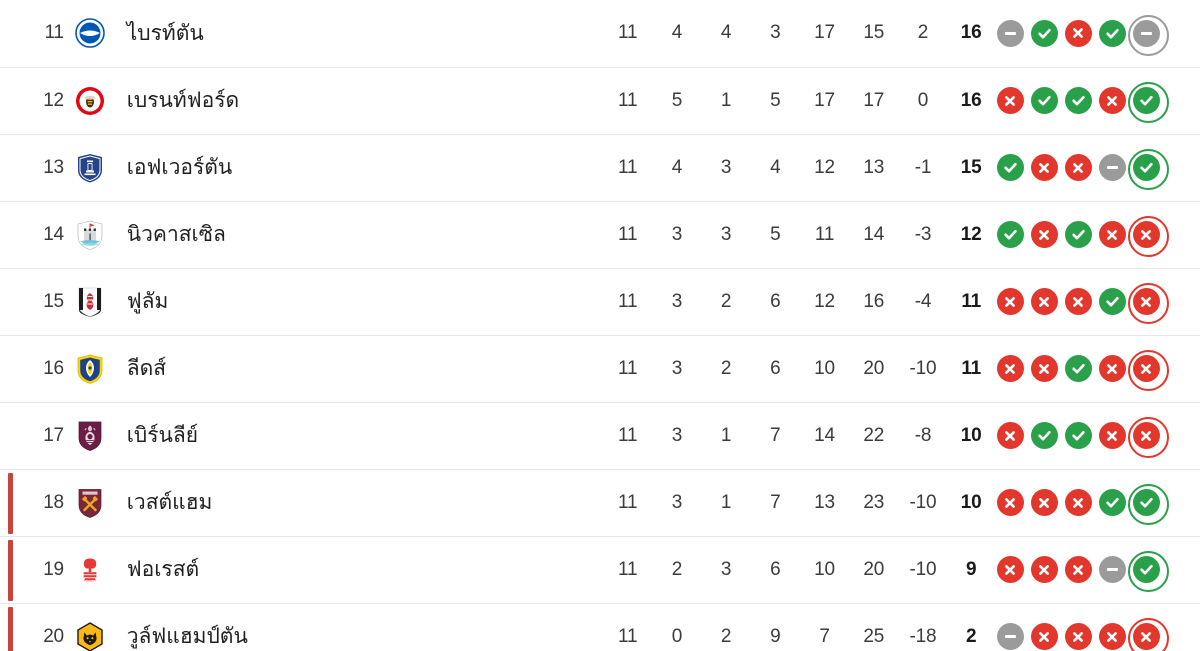 The height and width of the screenshot is (651, 1200). I want to click on table-row: 17 เบิร์นลีย์ 11 3 1 7 14 22 -8 10, so click(600, 435).